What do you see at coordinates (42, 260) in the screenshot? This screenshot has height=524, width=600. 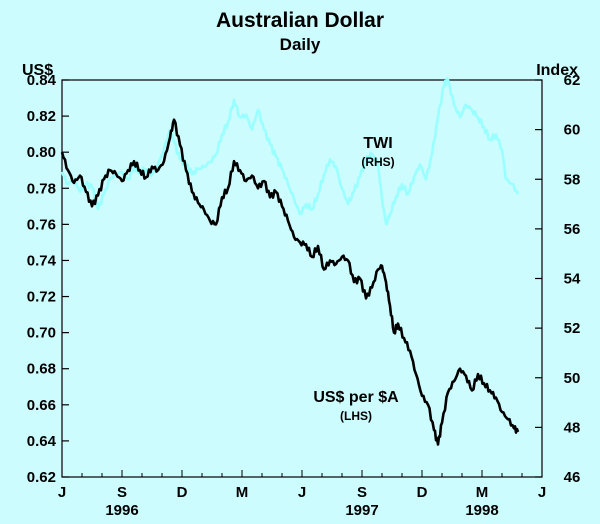 I see `left-tick-label: 0.74` at bounding box center [42, 260].